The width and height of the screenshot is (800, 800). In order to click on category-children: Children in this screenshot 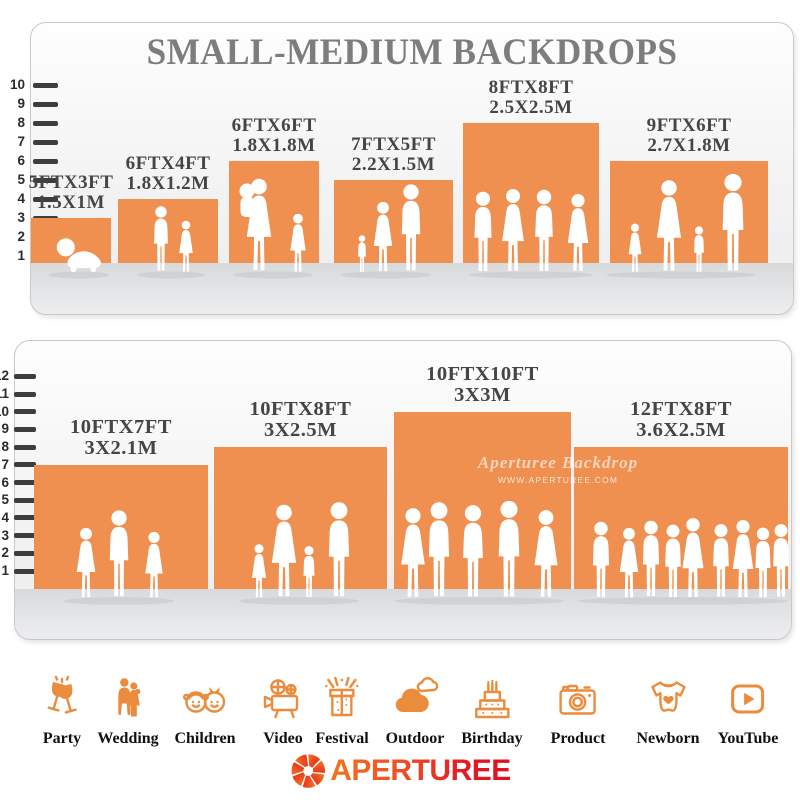, I will do `click(205, 703)`.